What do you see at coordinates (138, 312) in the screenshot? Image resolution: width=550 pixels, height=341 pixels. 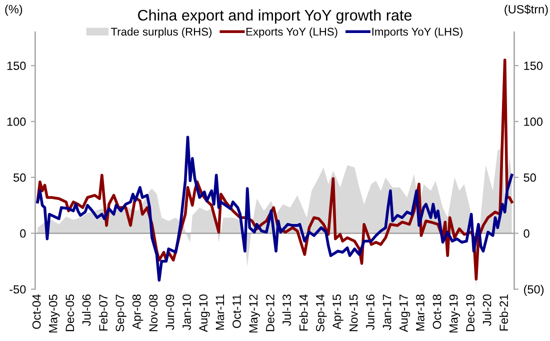 I see `x-tick-label: Apr-08` at bounding box center [138, 312].